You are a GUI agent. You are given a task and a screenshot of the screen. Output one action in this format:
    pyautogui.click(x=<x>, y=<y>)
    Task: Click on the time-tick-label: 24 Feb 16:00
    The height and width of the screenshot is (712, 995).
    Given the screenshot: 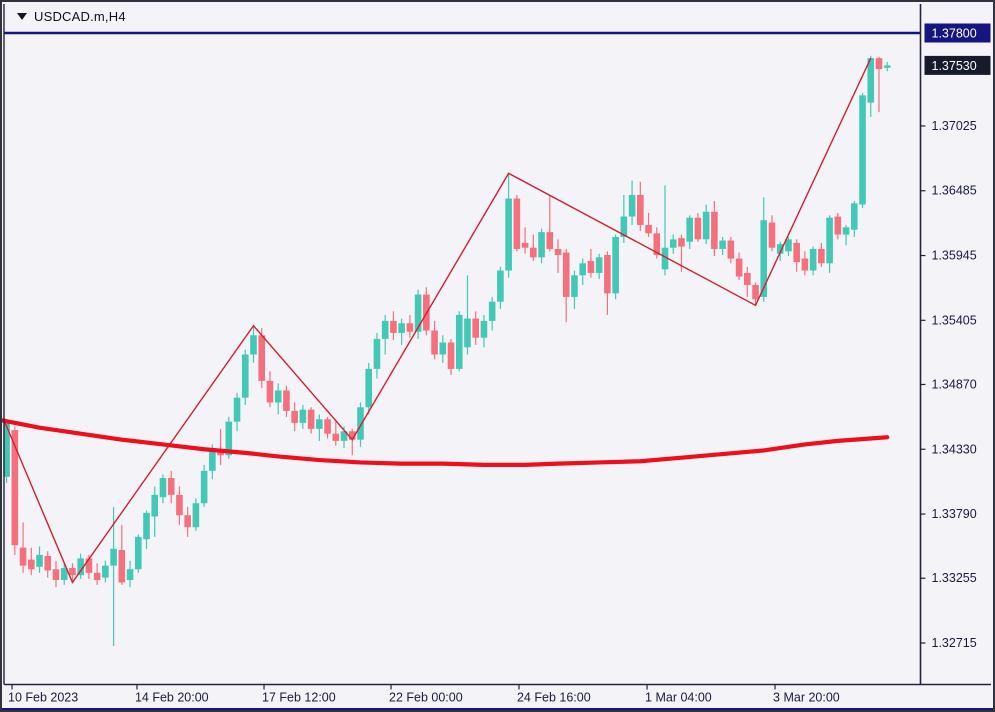 What is the action you would take?
    pyautogui.click(x=554, y=698)
    